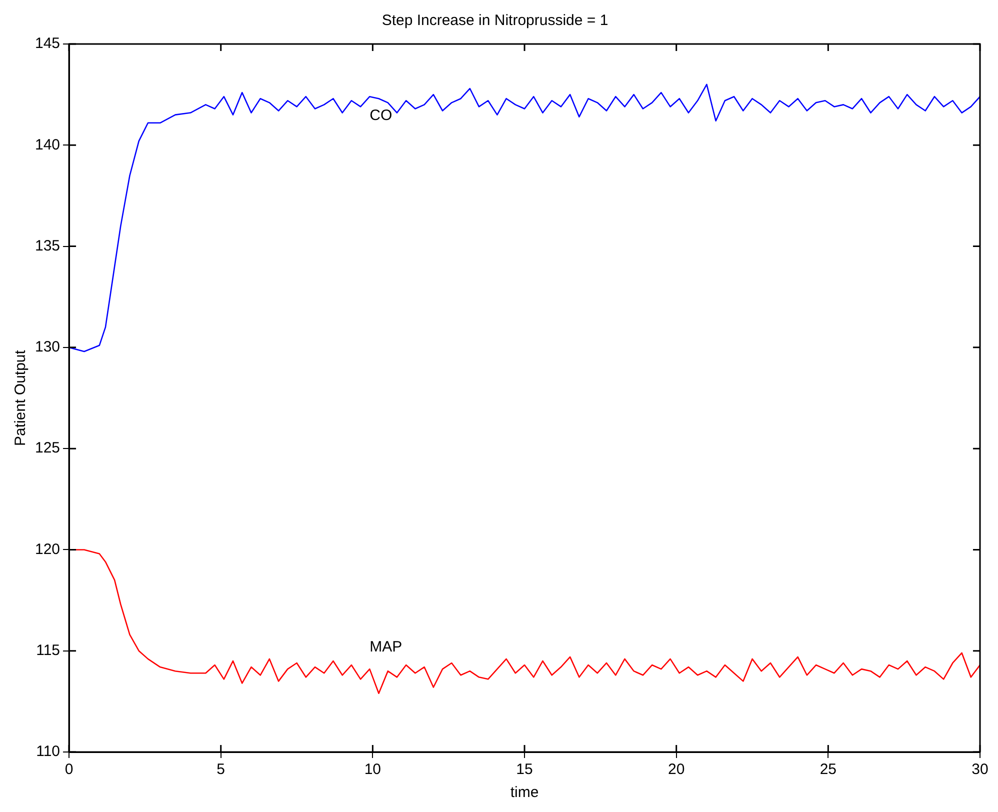 Image resolution: width=998 pixels, height=812 pixels. What do you see at coordinates (828, 769) in the screenshot?
I see `x-tick-label: 25` at bounding box center [828, 769].